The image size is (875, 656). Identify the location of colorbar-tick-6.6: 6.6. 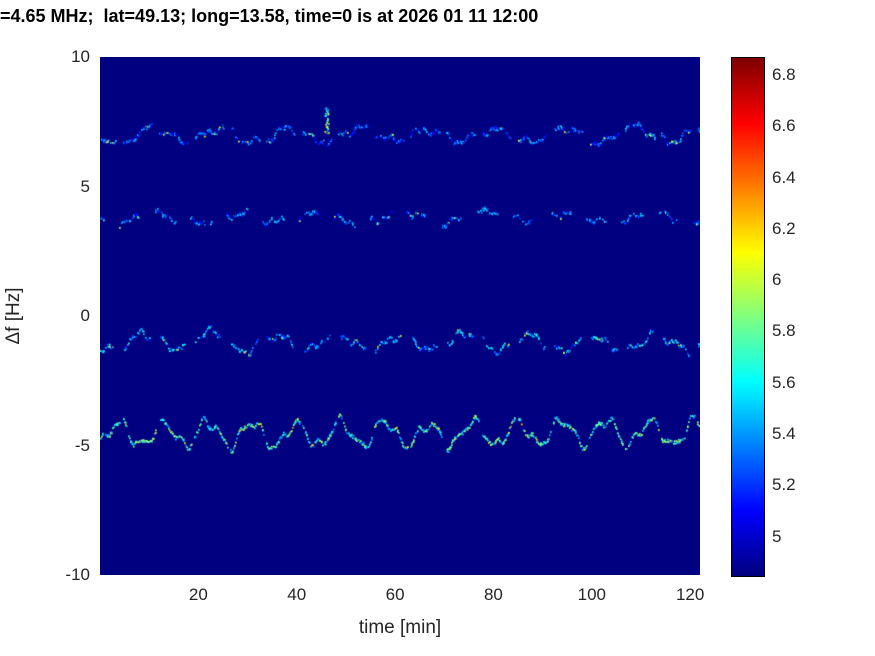
(784, 126).